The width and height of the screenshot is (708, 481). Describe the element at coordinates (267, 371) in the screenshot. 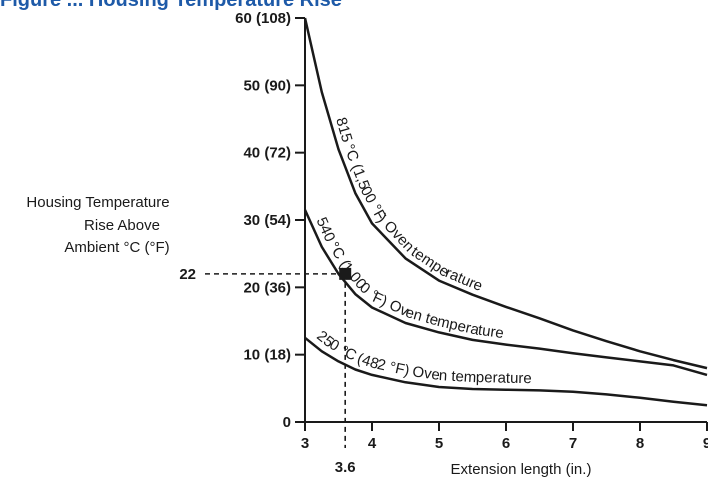

I see `annotations: 223.6` at that location.